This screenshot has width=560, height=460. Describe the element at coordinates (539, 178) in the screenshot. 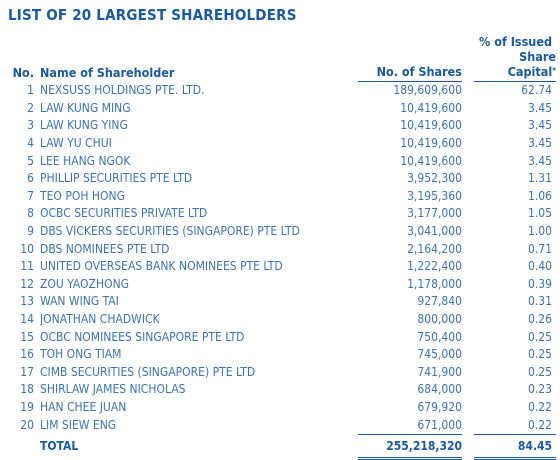

I see `share-percentage: 1.31` at that location.